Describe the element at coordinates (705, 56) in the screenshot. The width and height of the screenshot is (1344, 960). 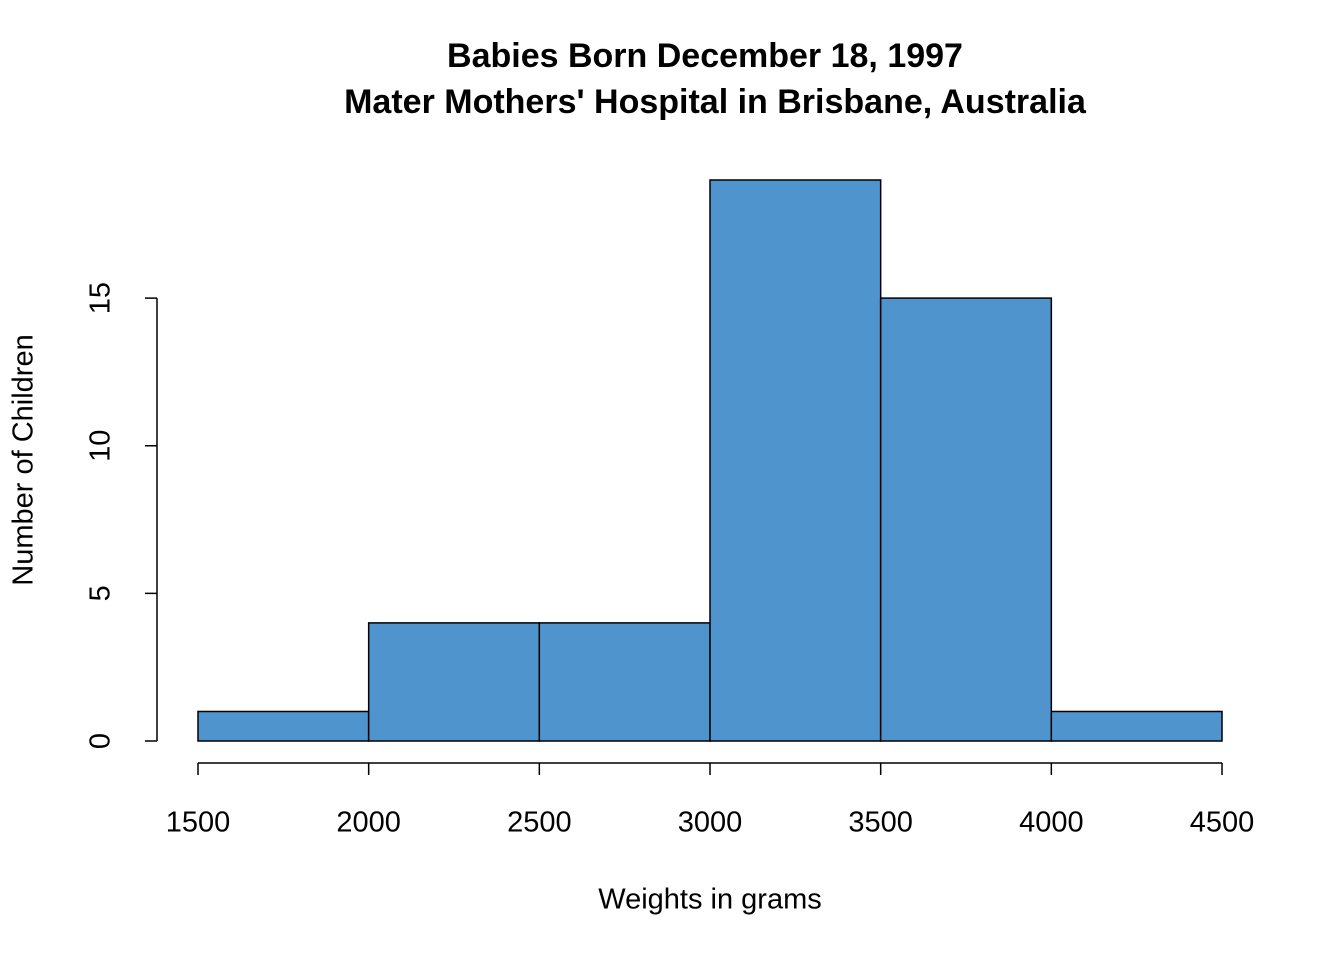
I see `chart-title: Babies Born December 18, 1997` at that location.